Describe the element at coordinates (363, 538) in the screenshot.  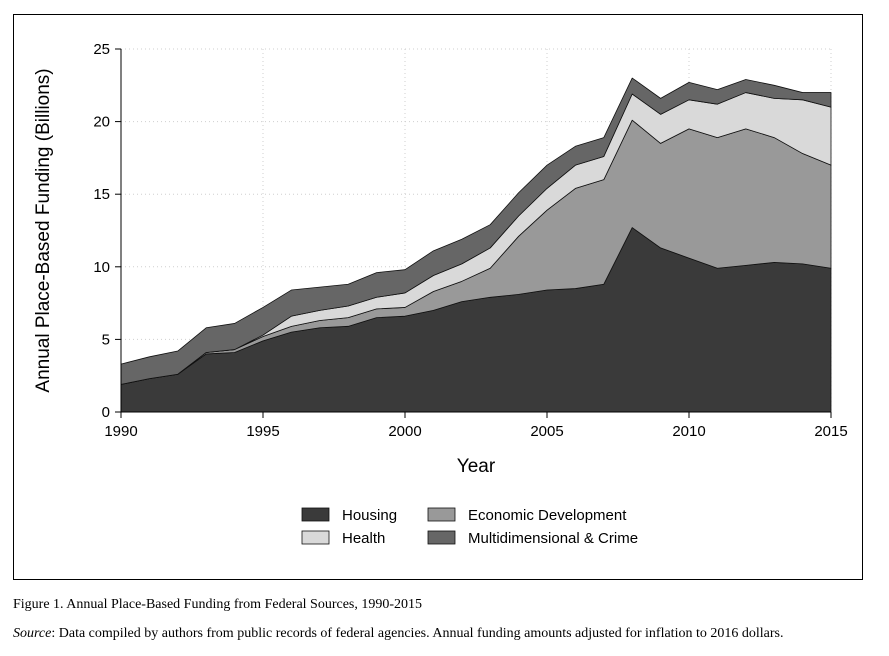
I see `legend-label-health: Health` at that location.